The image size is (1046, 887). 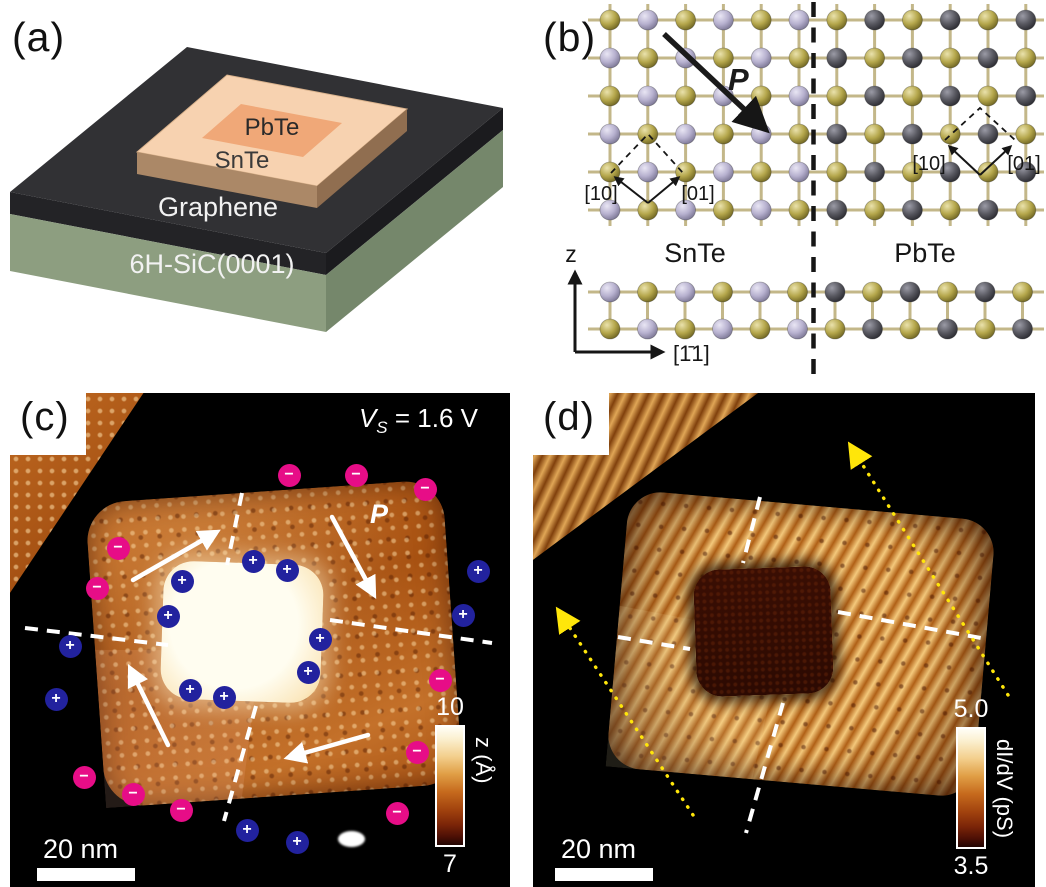 I want to click on material-label-pbte: PbTe, so click(x=925, y=253).